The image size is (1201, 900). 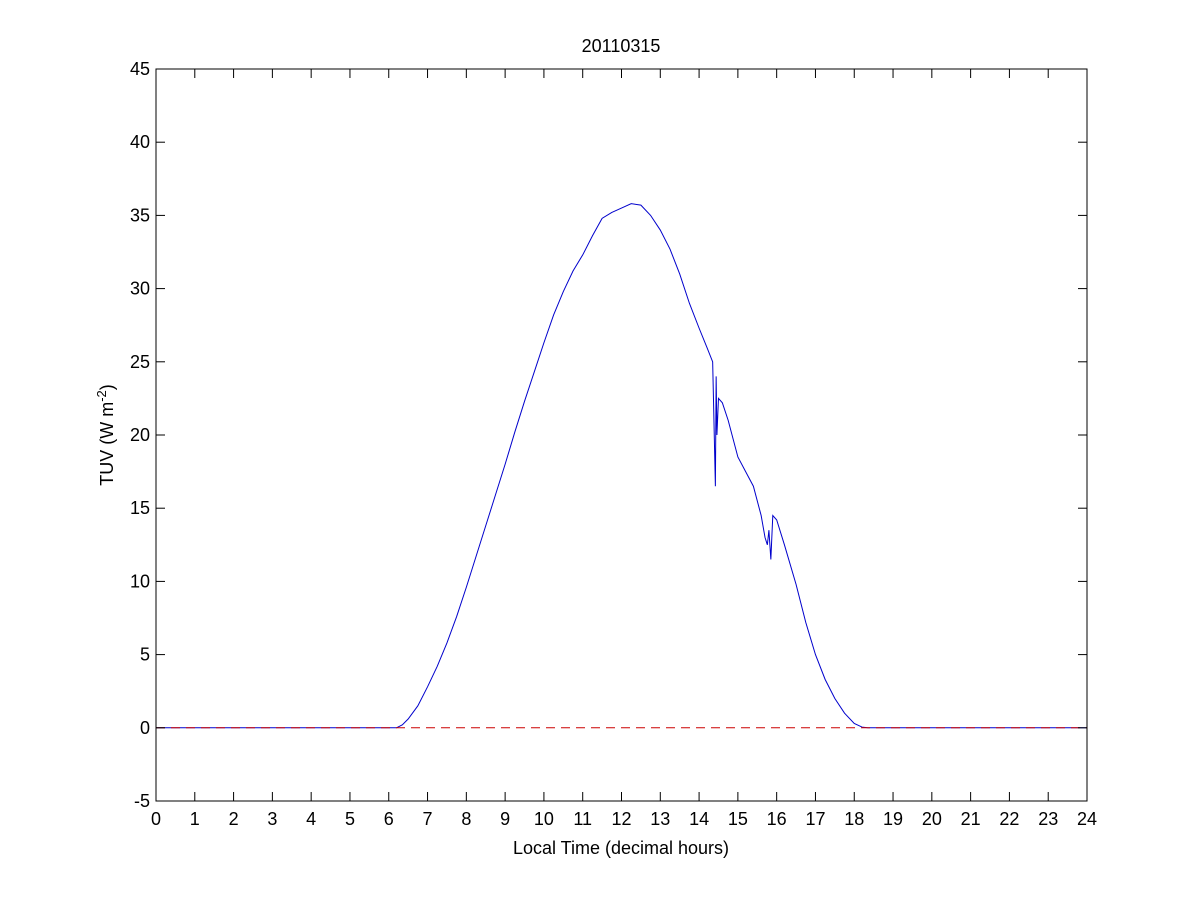 I want to click on x-tick-label: 7, so click(x=428, y=819).